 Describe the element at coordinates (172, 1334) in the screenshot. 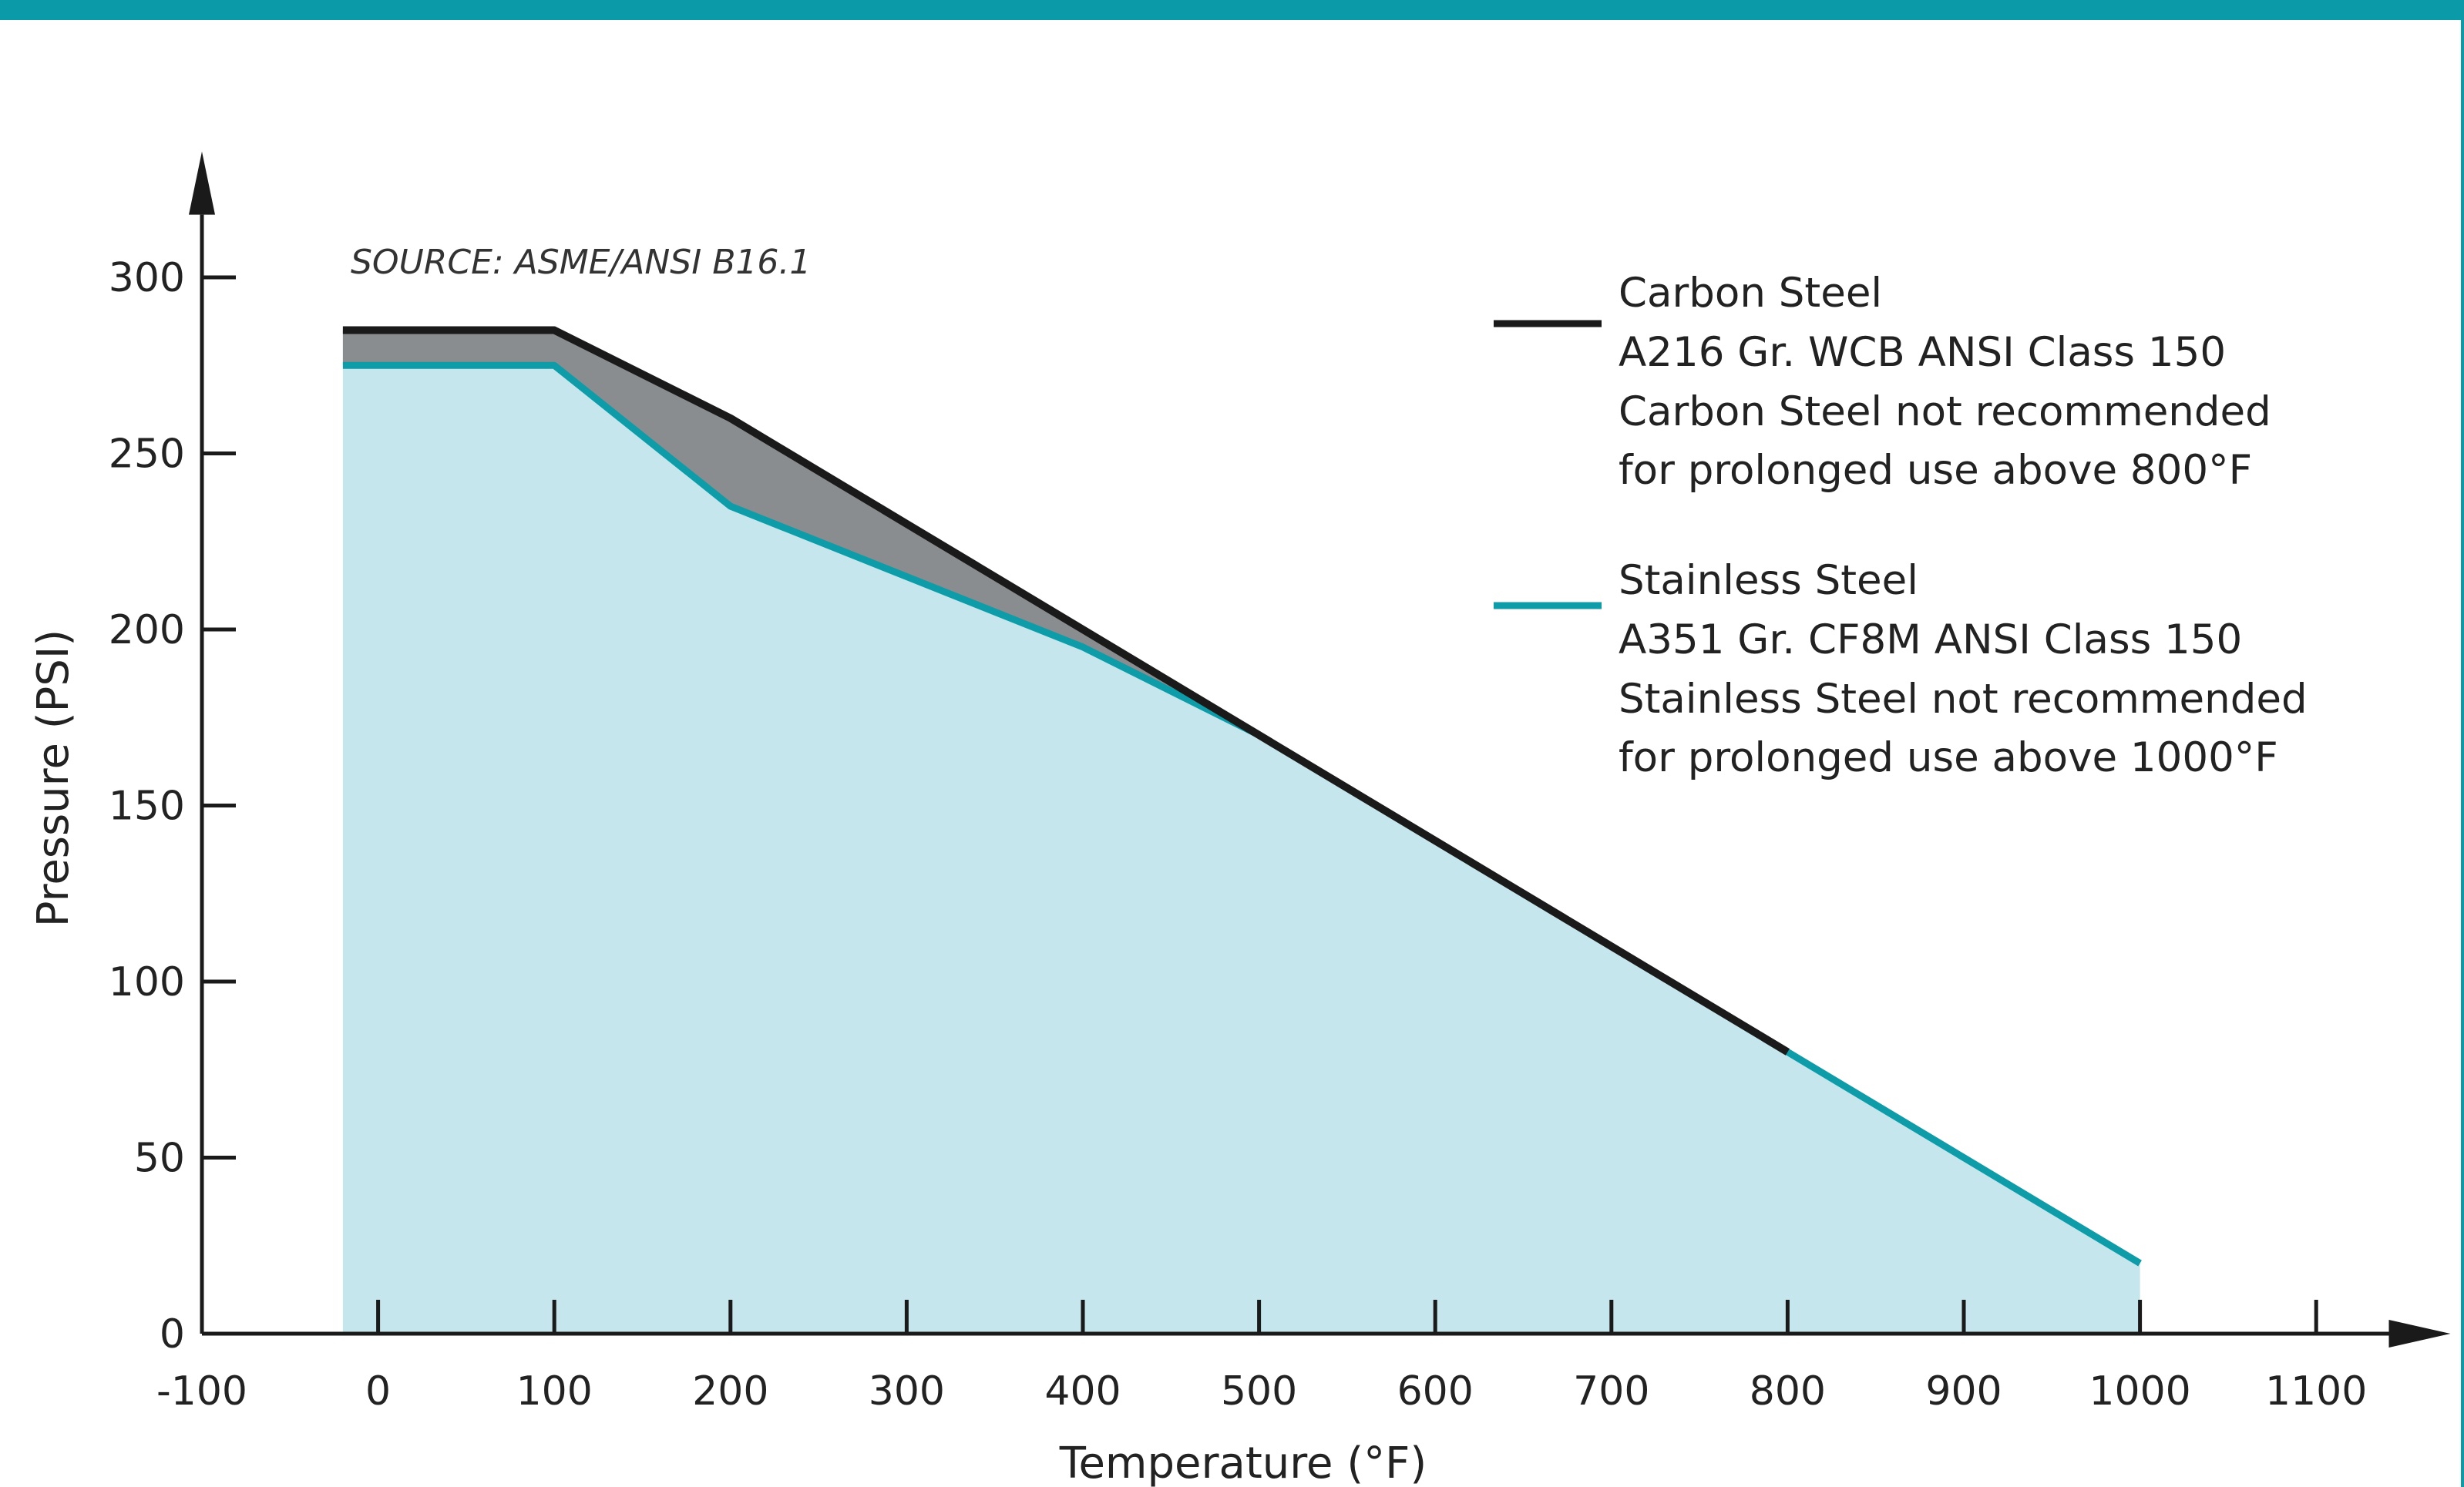

I see `y-tick-label: 0` at that location.